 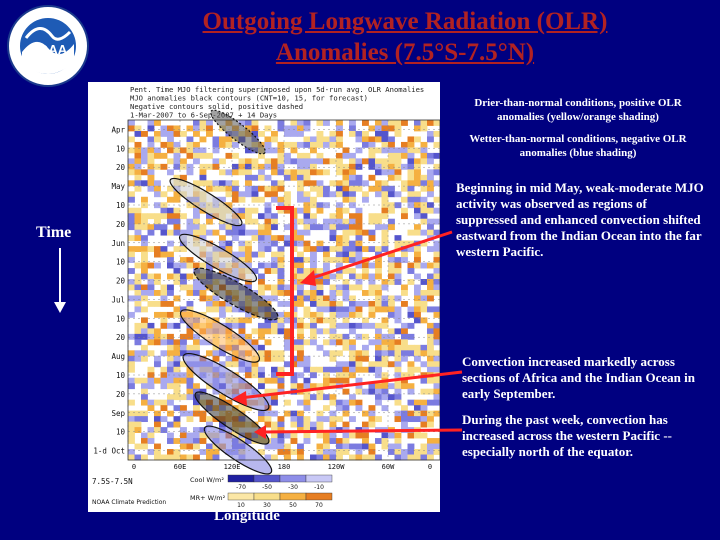 I want to click on y-tick-label: May, so click(x=118, y=186).